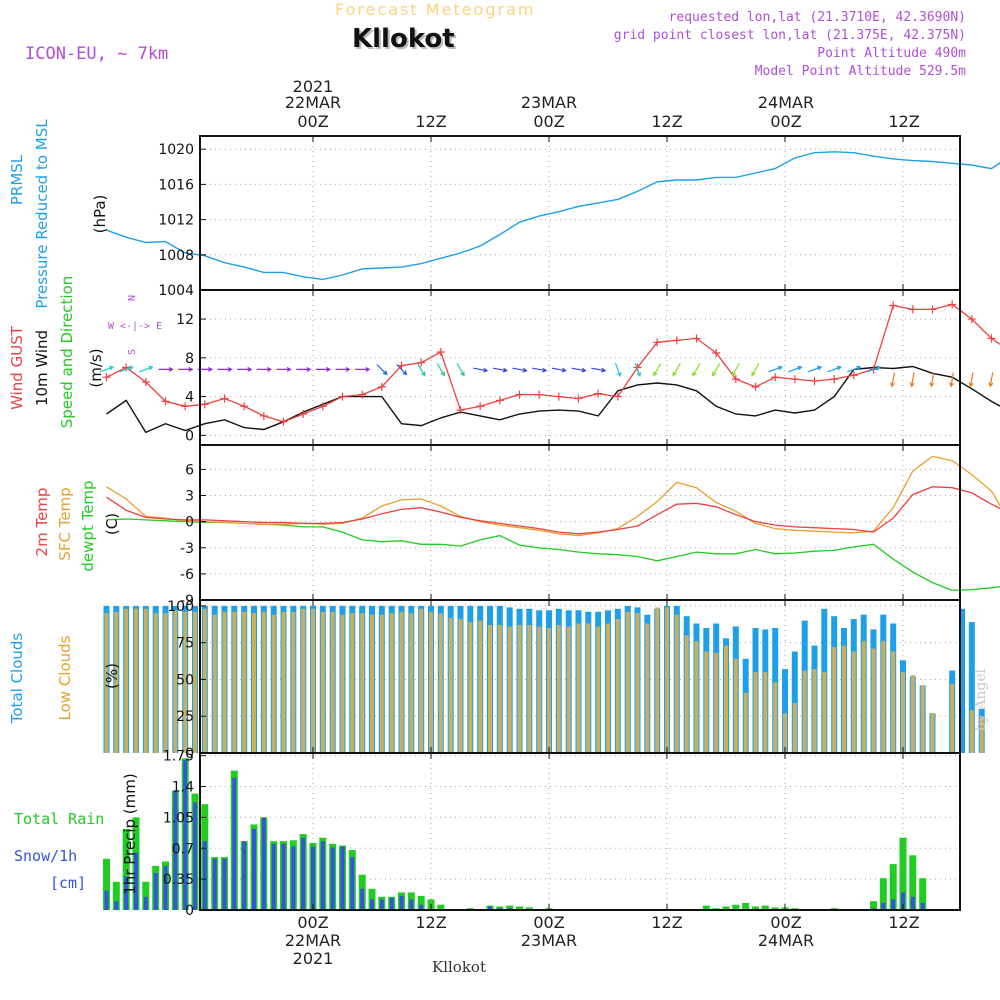 Image resolution: width=1000 pixels, height=1000 pixels. What do you see at coordinates (785, 121) in the screenshot?
I see `top-tick-label: 00Z` at bounding box center [785, 121].